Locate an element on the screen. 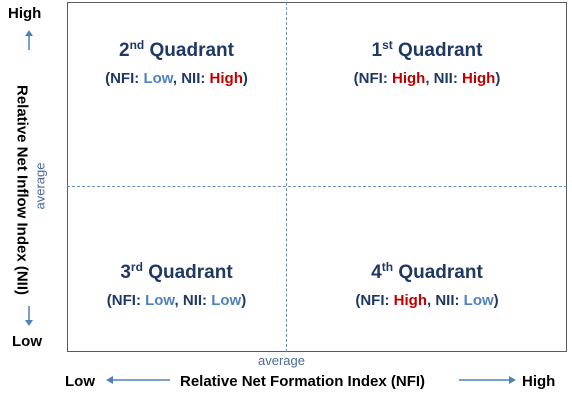  x-axis-high-label: High is located at coordinates (539, 381).